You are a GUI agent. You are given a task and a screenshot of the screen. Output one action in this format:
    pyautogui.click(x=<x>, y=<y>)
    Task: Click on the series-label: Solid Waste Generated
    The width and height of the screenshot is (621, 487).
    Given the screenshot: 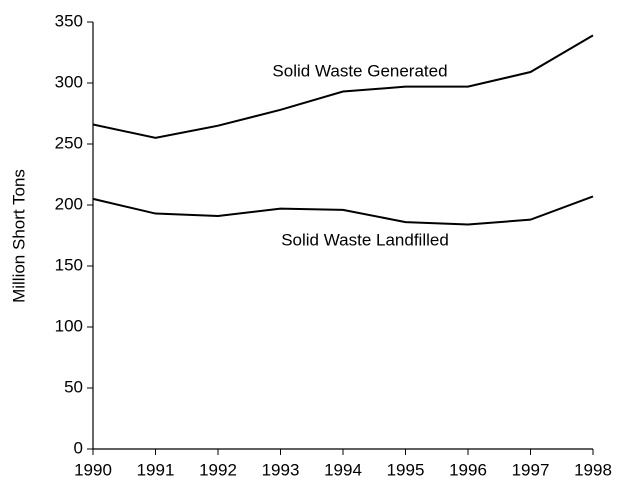 What is the action you would take?
    pyautogui.click(x=359, y=70)
    